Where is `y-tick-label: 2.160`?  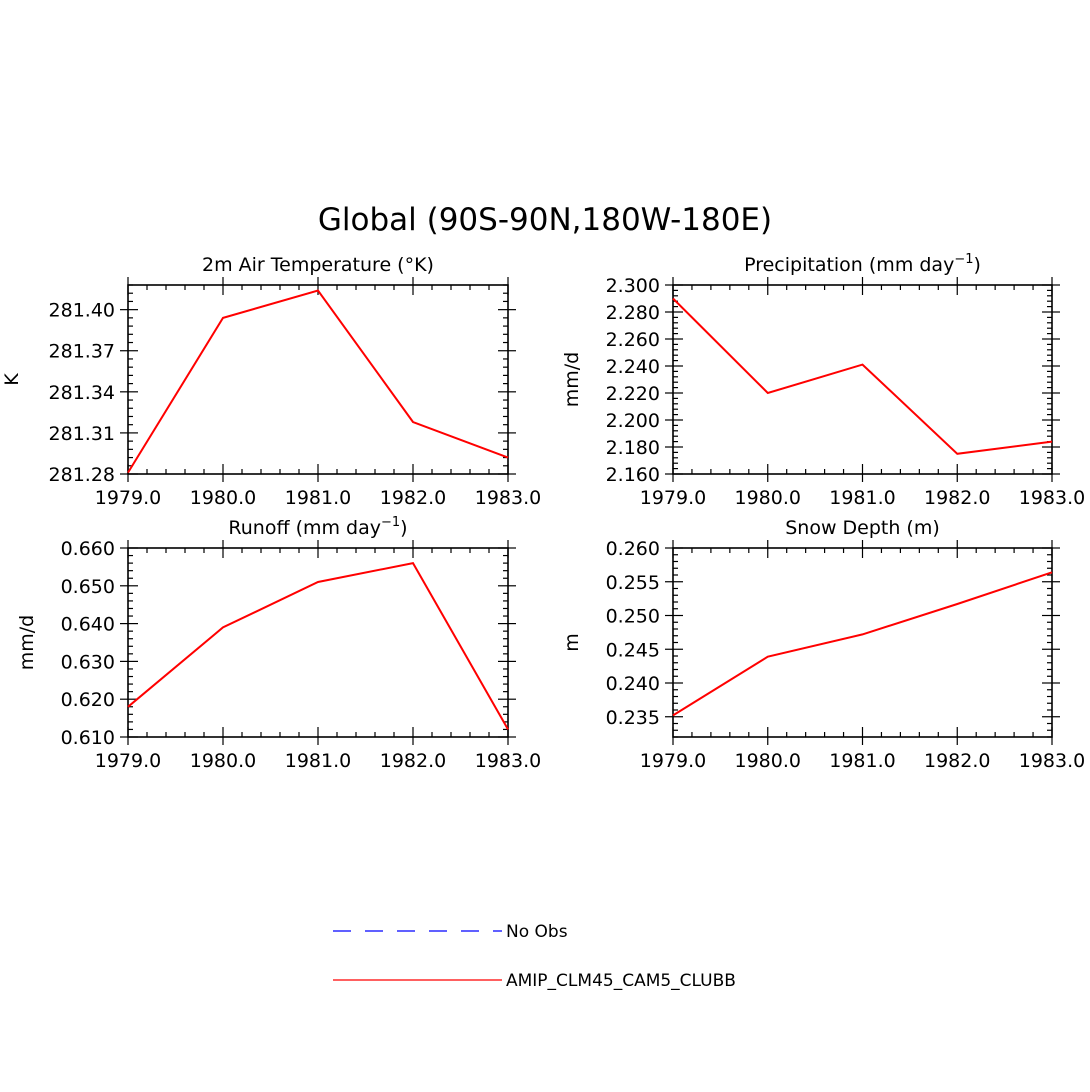 y-tick-label: 2.160 is located at coordinates (633, 475).